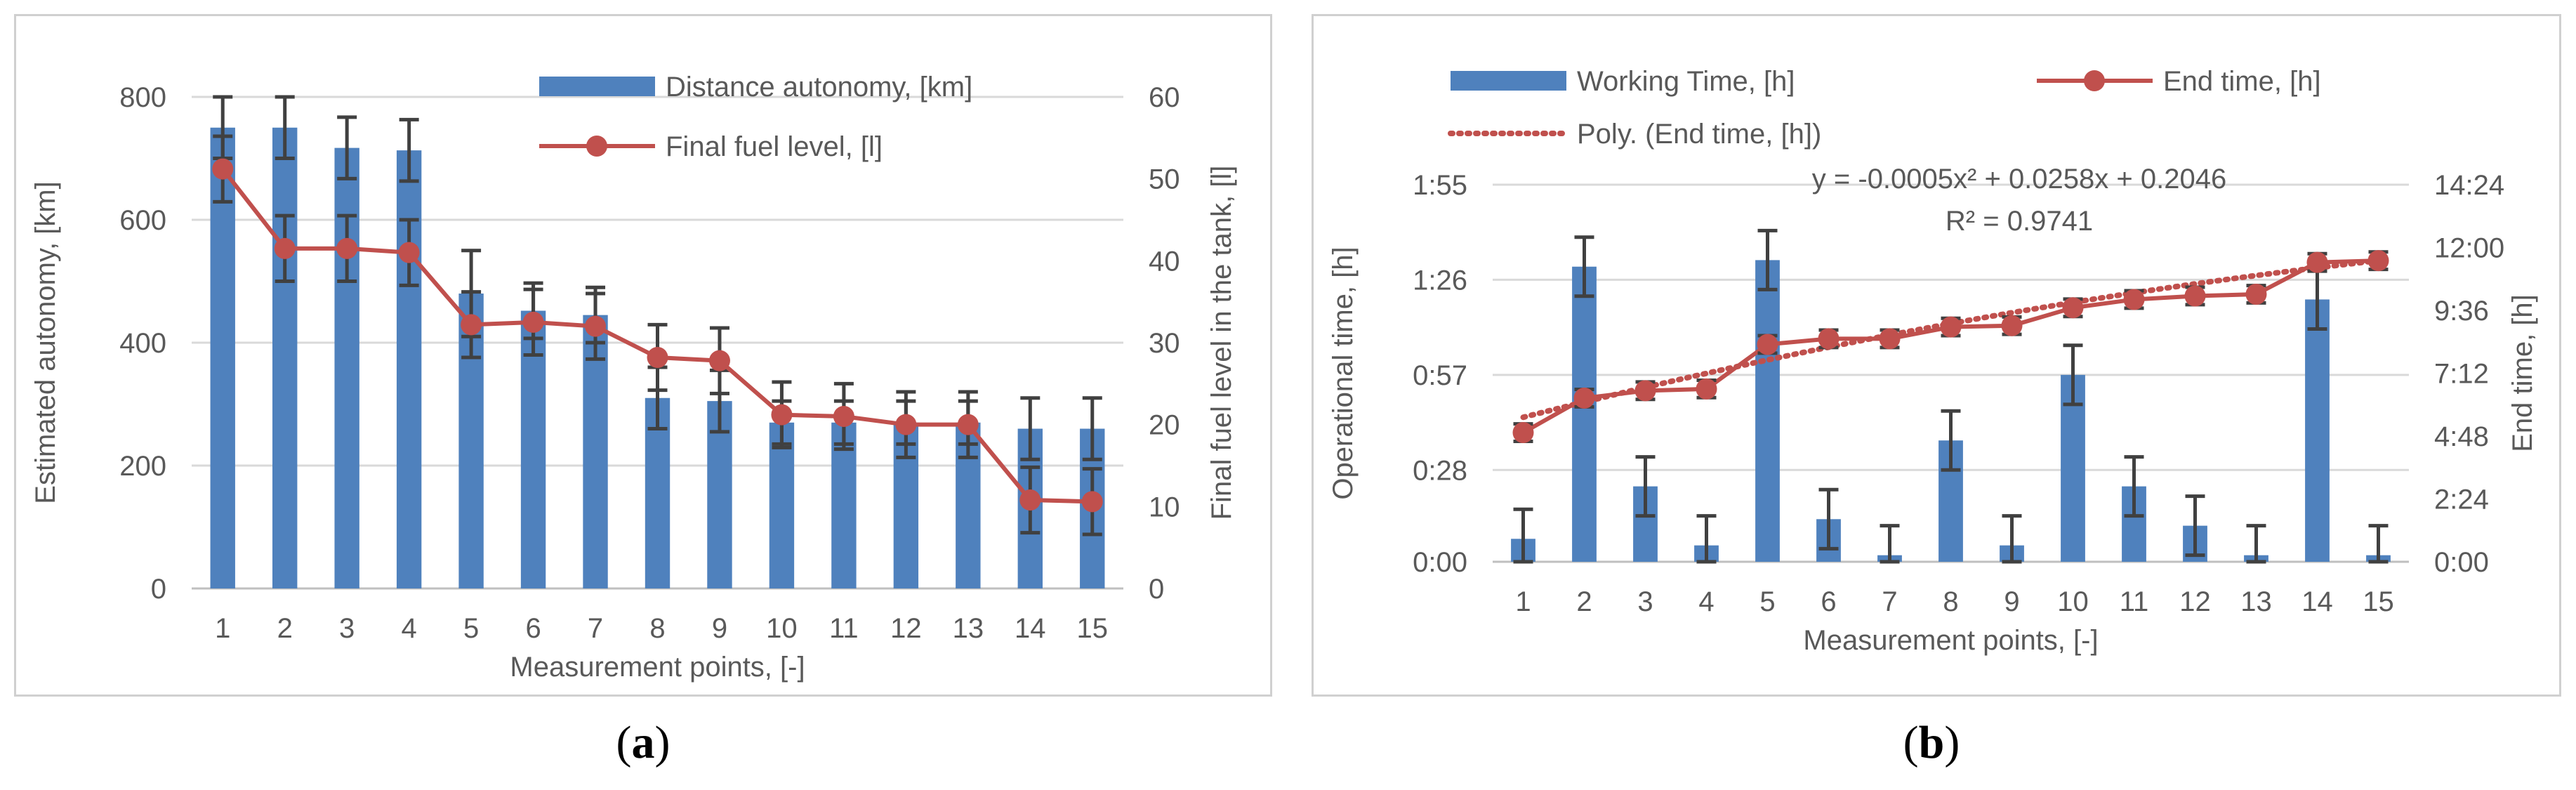 This screenshot has height=790, width=2576. I want to click on chart-b-y-right-tick: 7:12, so click(2461, 374).